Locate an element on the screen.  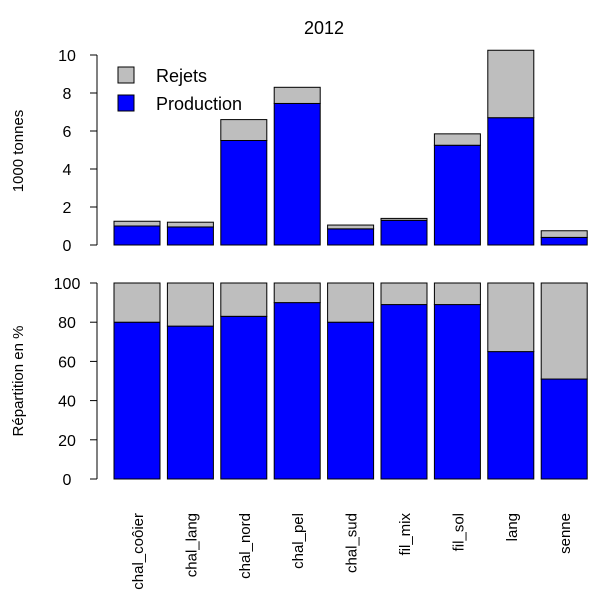
bottom-bar-production-chal-nord is located at coordinates (244, 397).